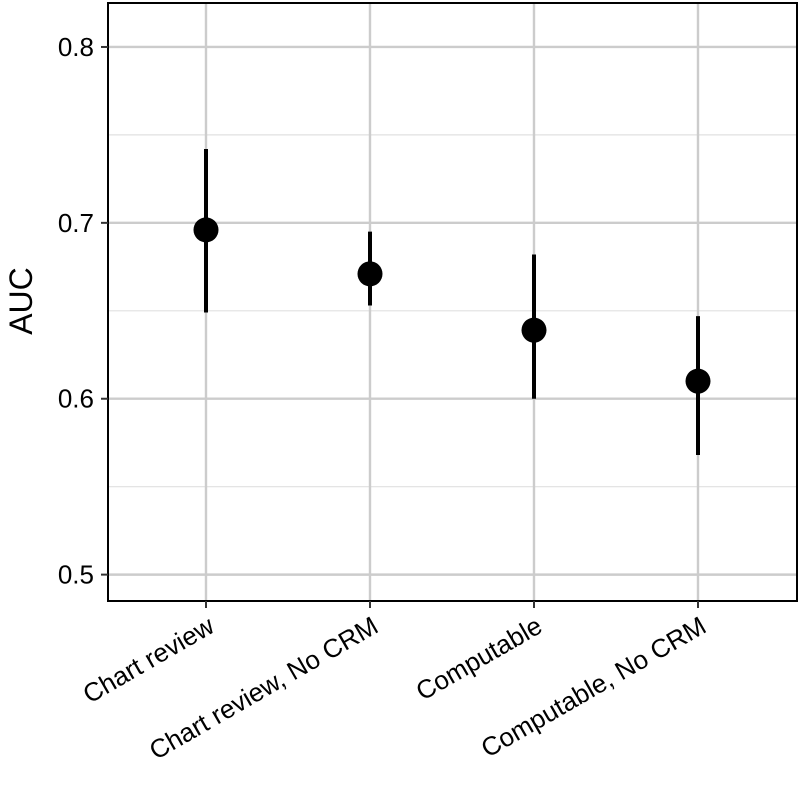  What do you see at coordinates (76, 223) in the screenshot?
I see `y-tick-label: 0.7` at bounding box center [76, 223].